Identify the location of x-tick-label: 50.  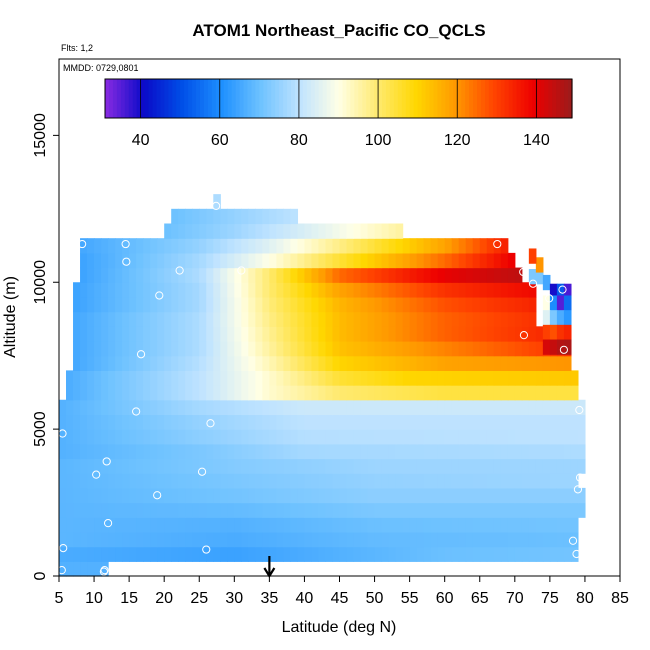
(375, 598).